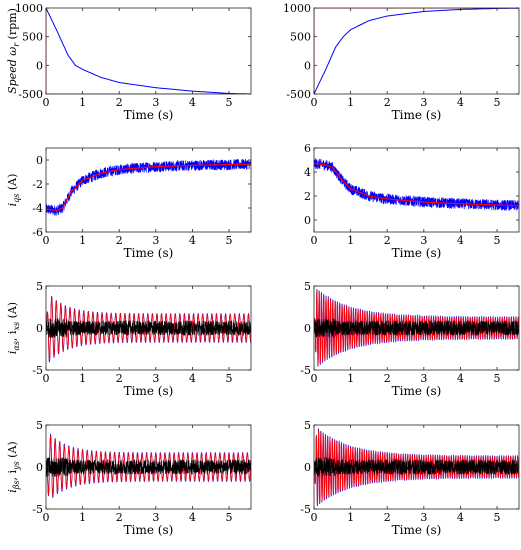  What do you see at coordinates (298, 94) in the screenshot?
I see `y-tick-label: -500` at bounding box center [298, 94].